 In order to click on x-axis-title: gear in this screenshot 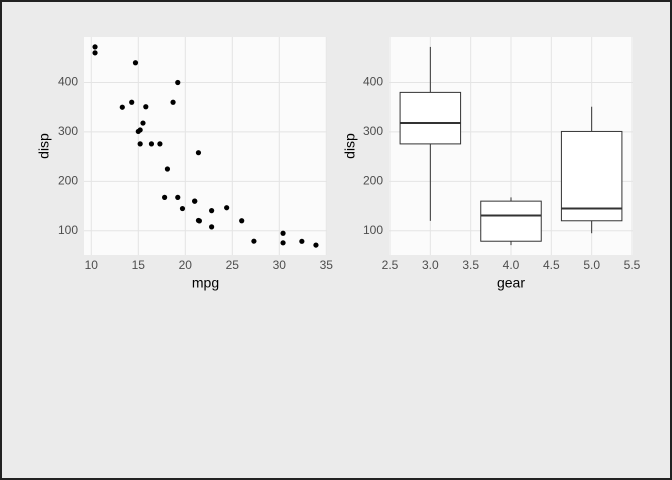, I will do `click(511, 283)`.